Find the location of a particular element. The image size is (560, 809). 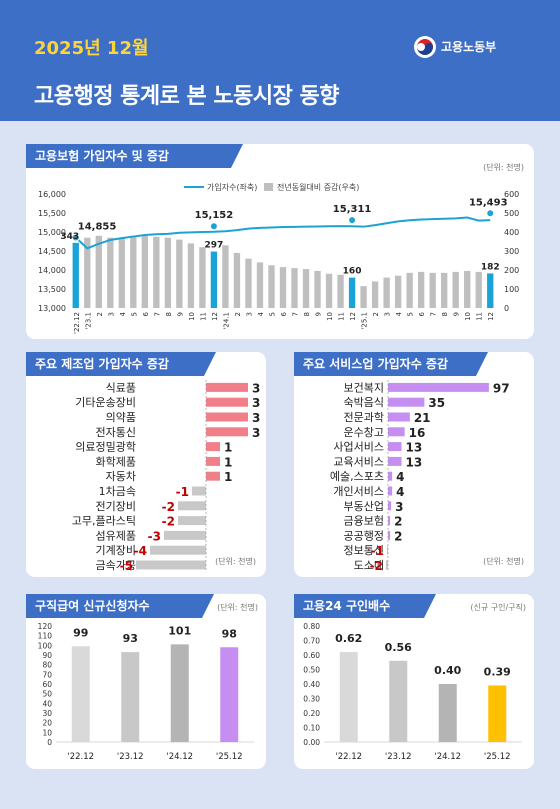

y-tick-label: 60 is located at coordinates (47, 684).